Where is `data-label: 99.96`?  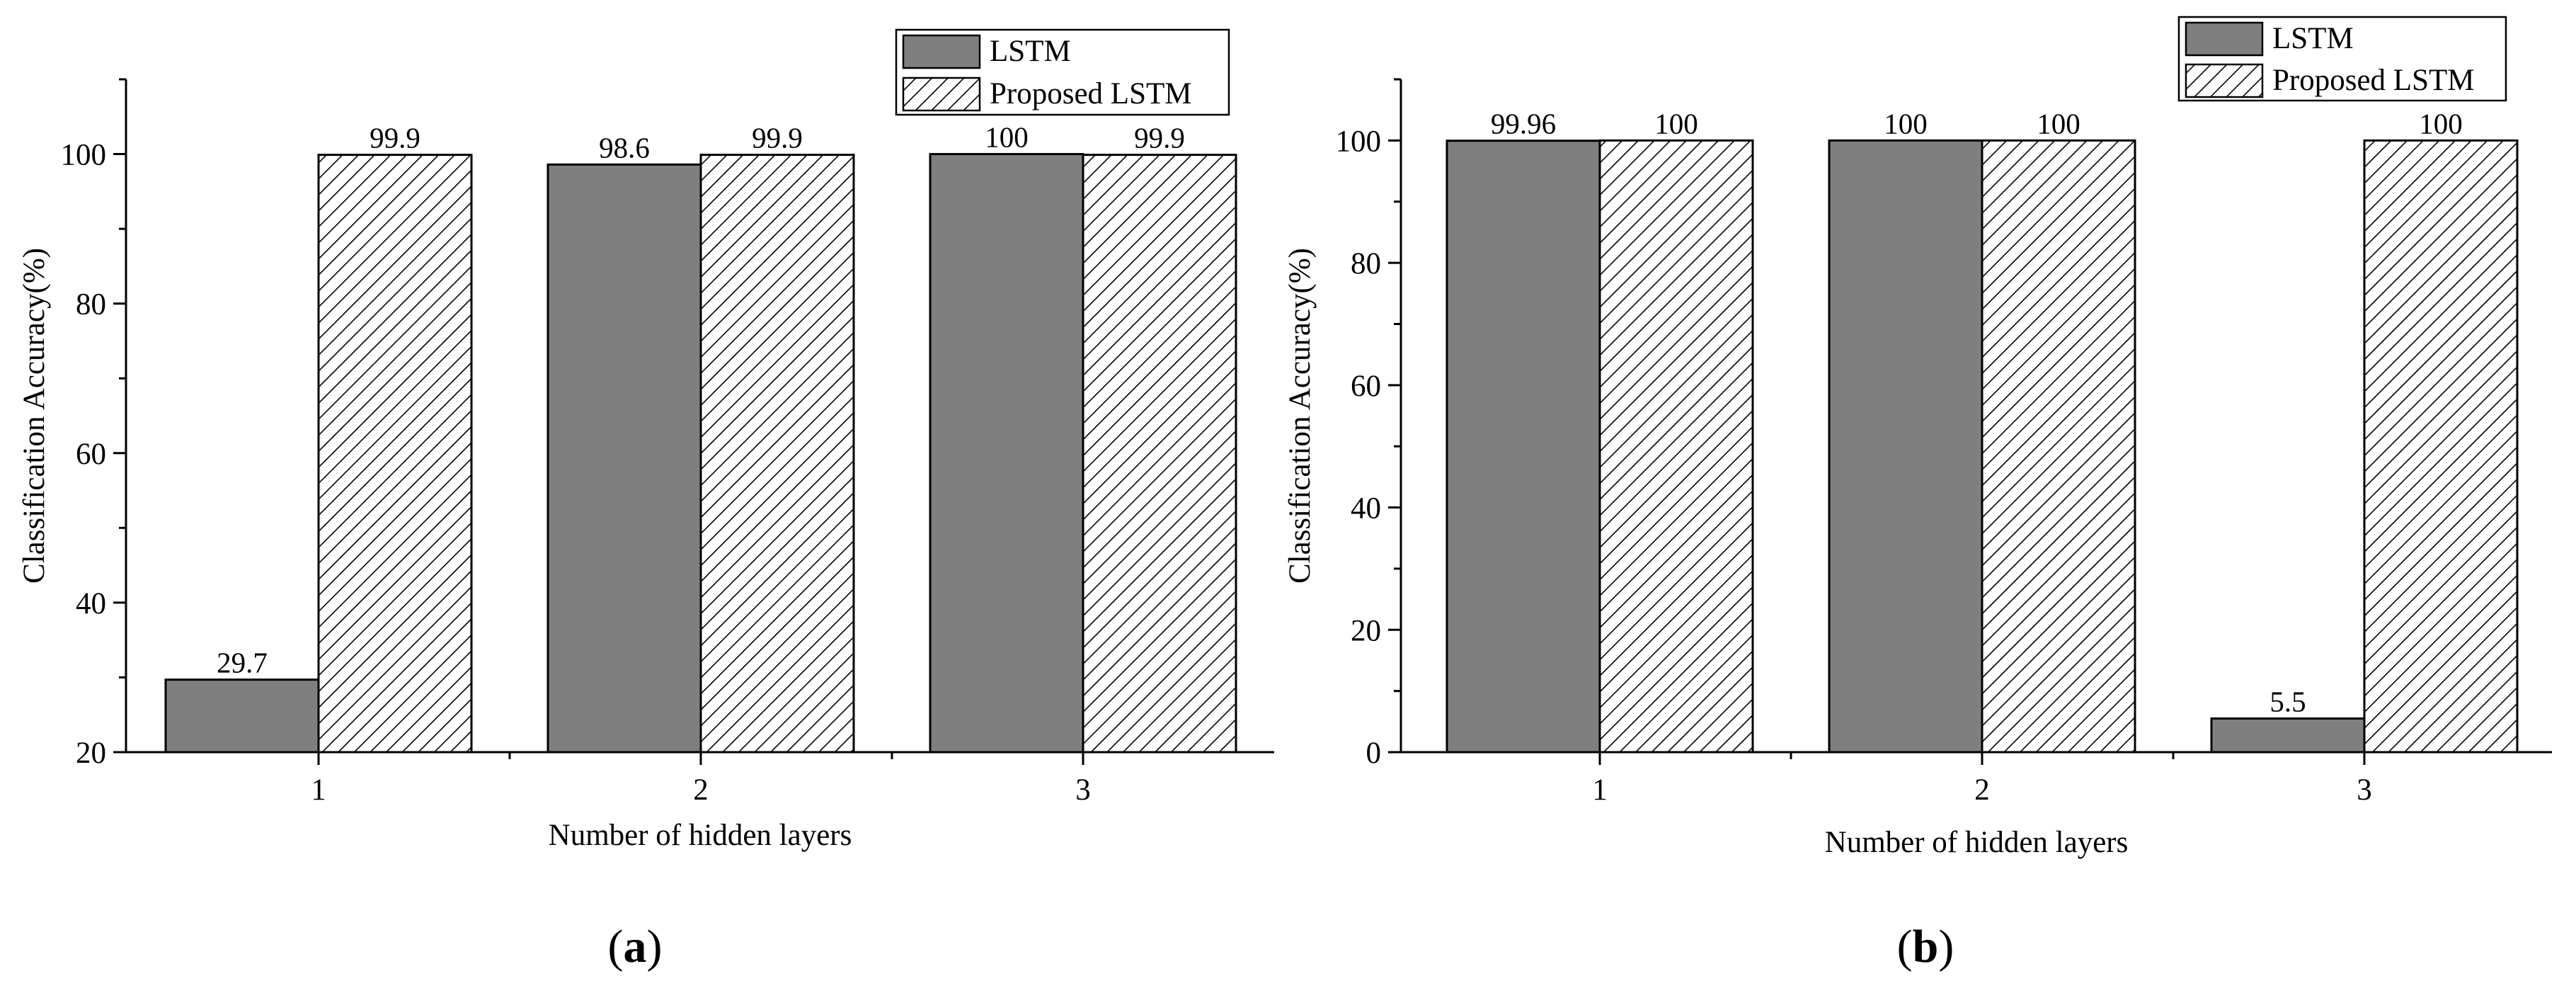
data-label: 99.96 is located at coordinates (1523, 124).